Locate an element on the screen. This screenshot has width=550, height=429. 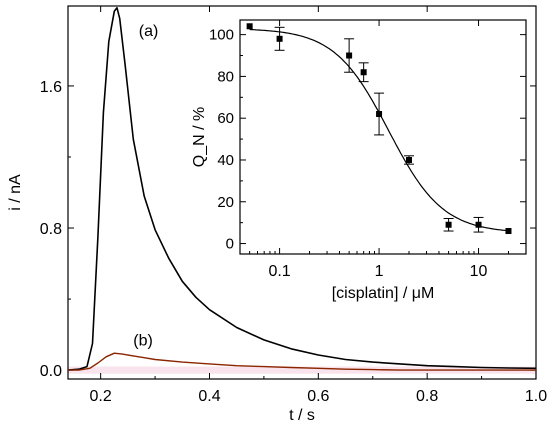
x-tick-label: 0.2 is located at coordinates (101, 396).